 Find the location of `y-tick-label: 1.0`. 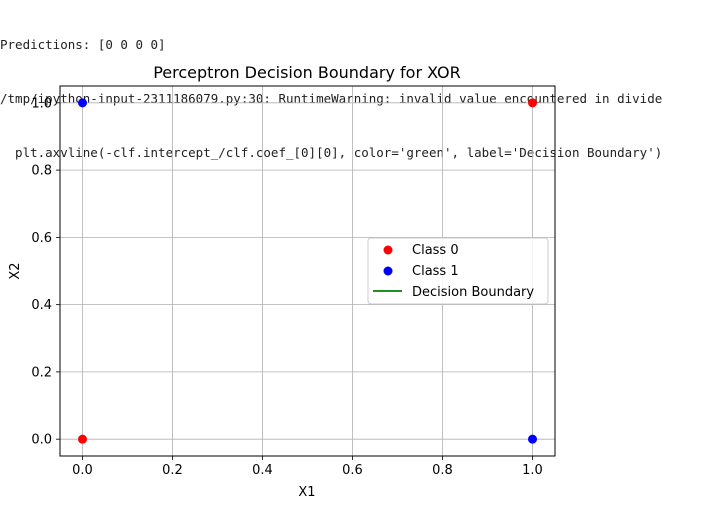

y-tick-label: 1.0 is located at coordinates (41, 103).